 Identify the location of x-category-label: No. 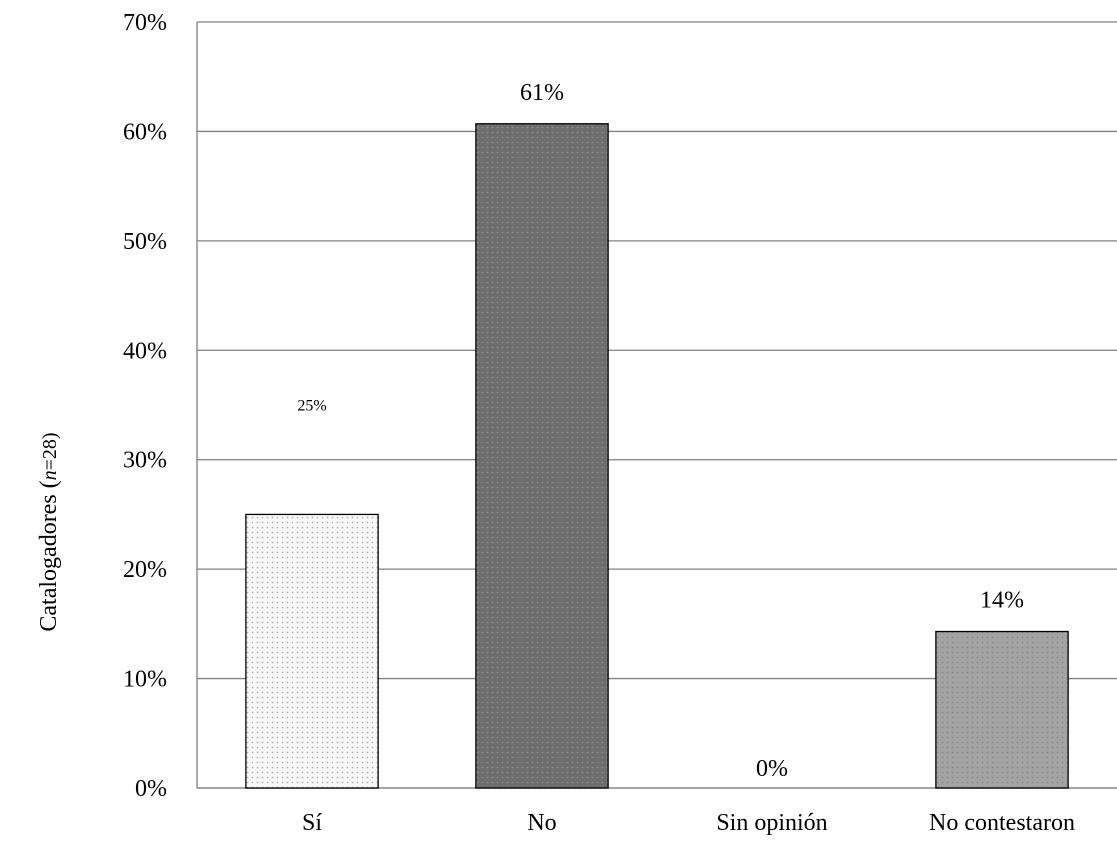
(541, 823).